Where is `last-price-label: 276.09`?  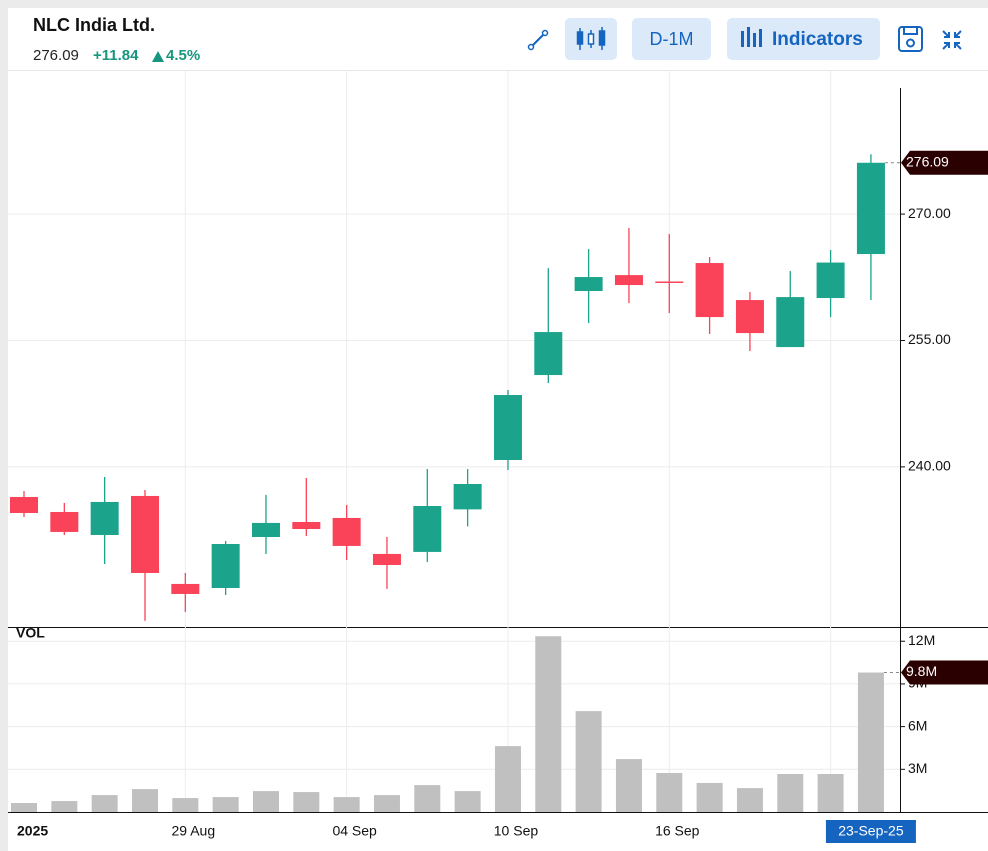
last-price-label: 276.09 is located at coordinates (927, 161).